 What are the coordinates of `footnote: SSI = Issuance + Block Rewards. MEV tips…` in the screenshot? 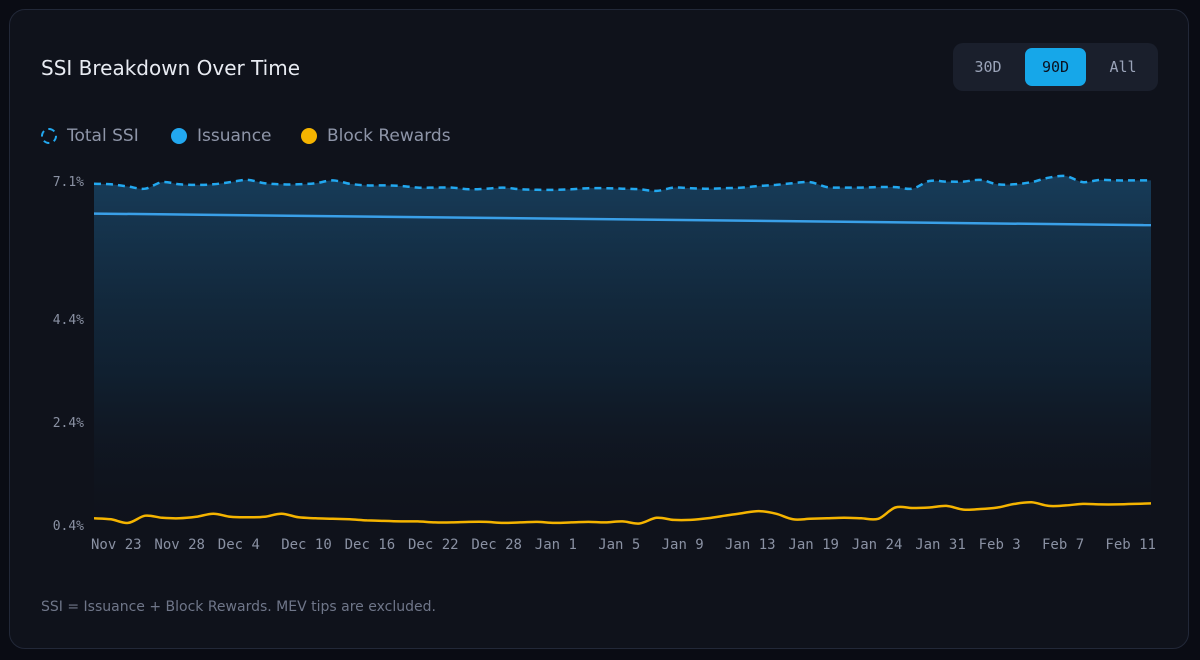 It's located at (238, 607).